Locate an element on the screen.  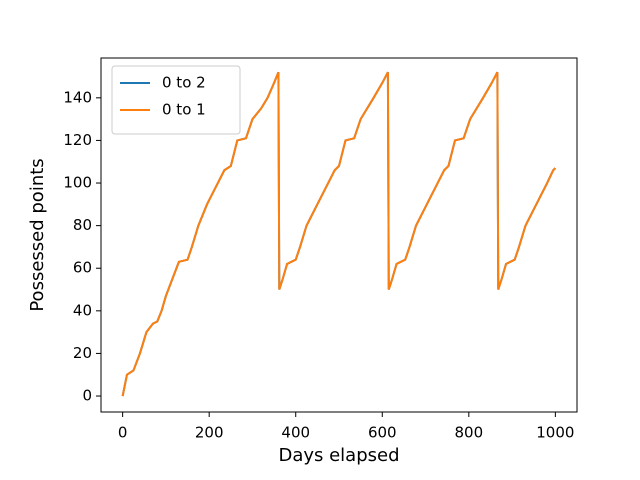
x-tick-label: 0 is located at coordinates (123, 433).